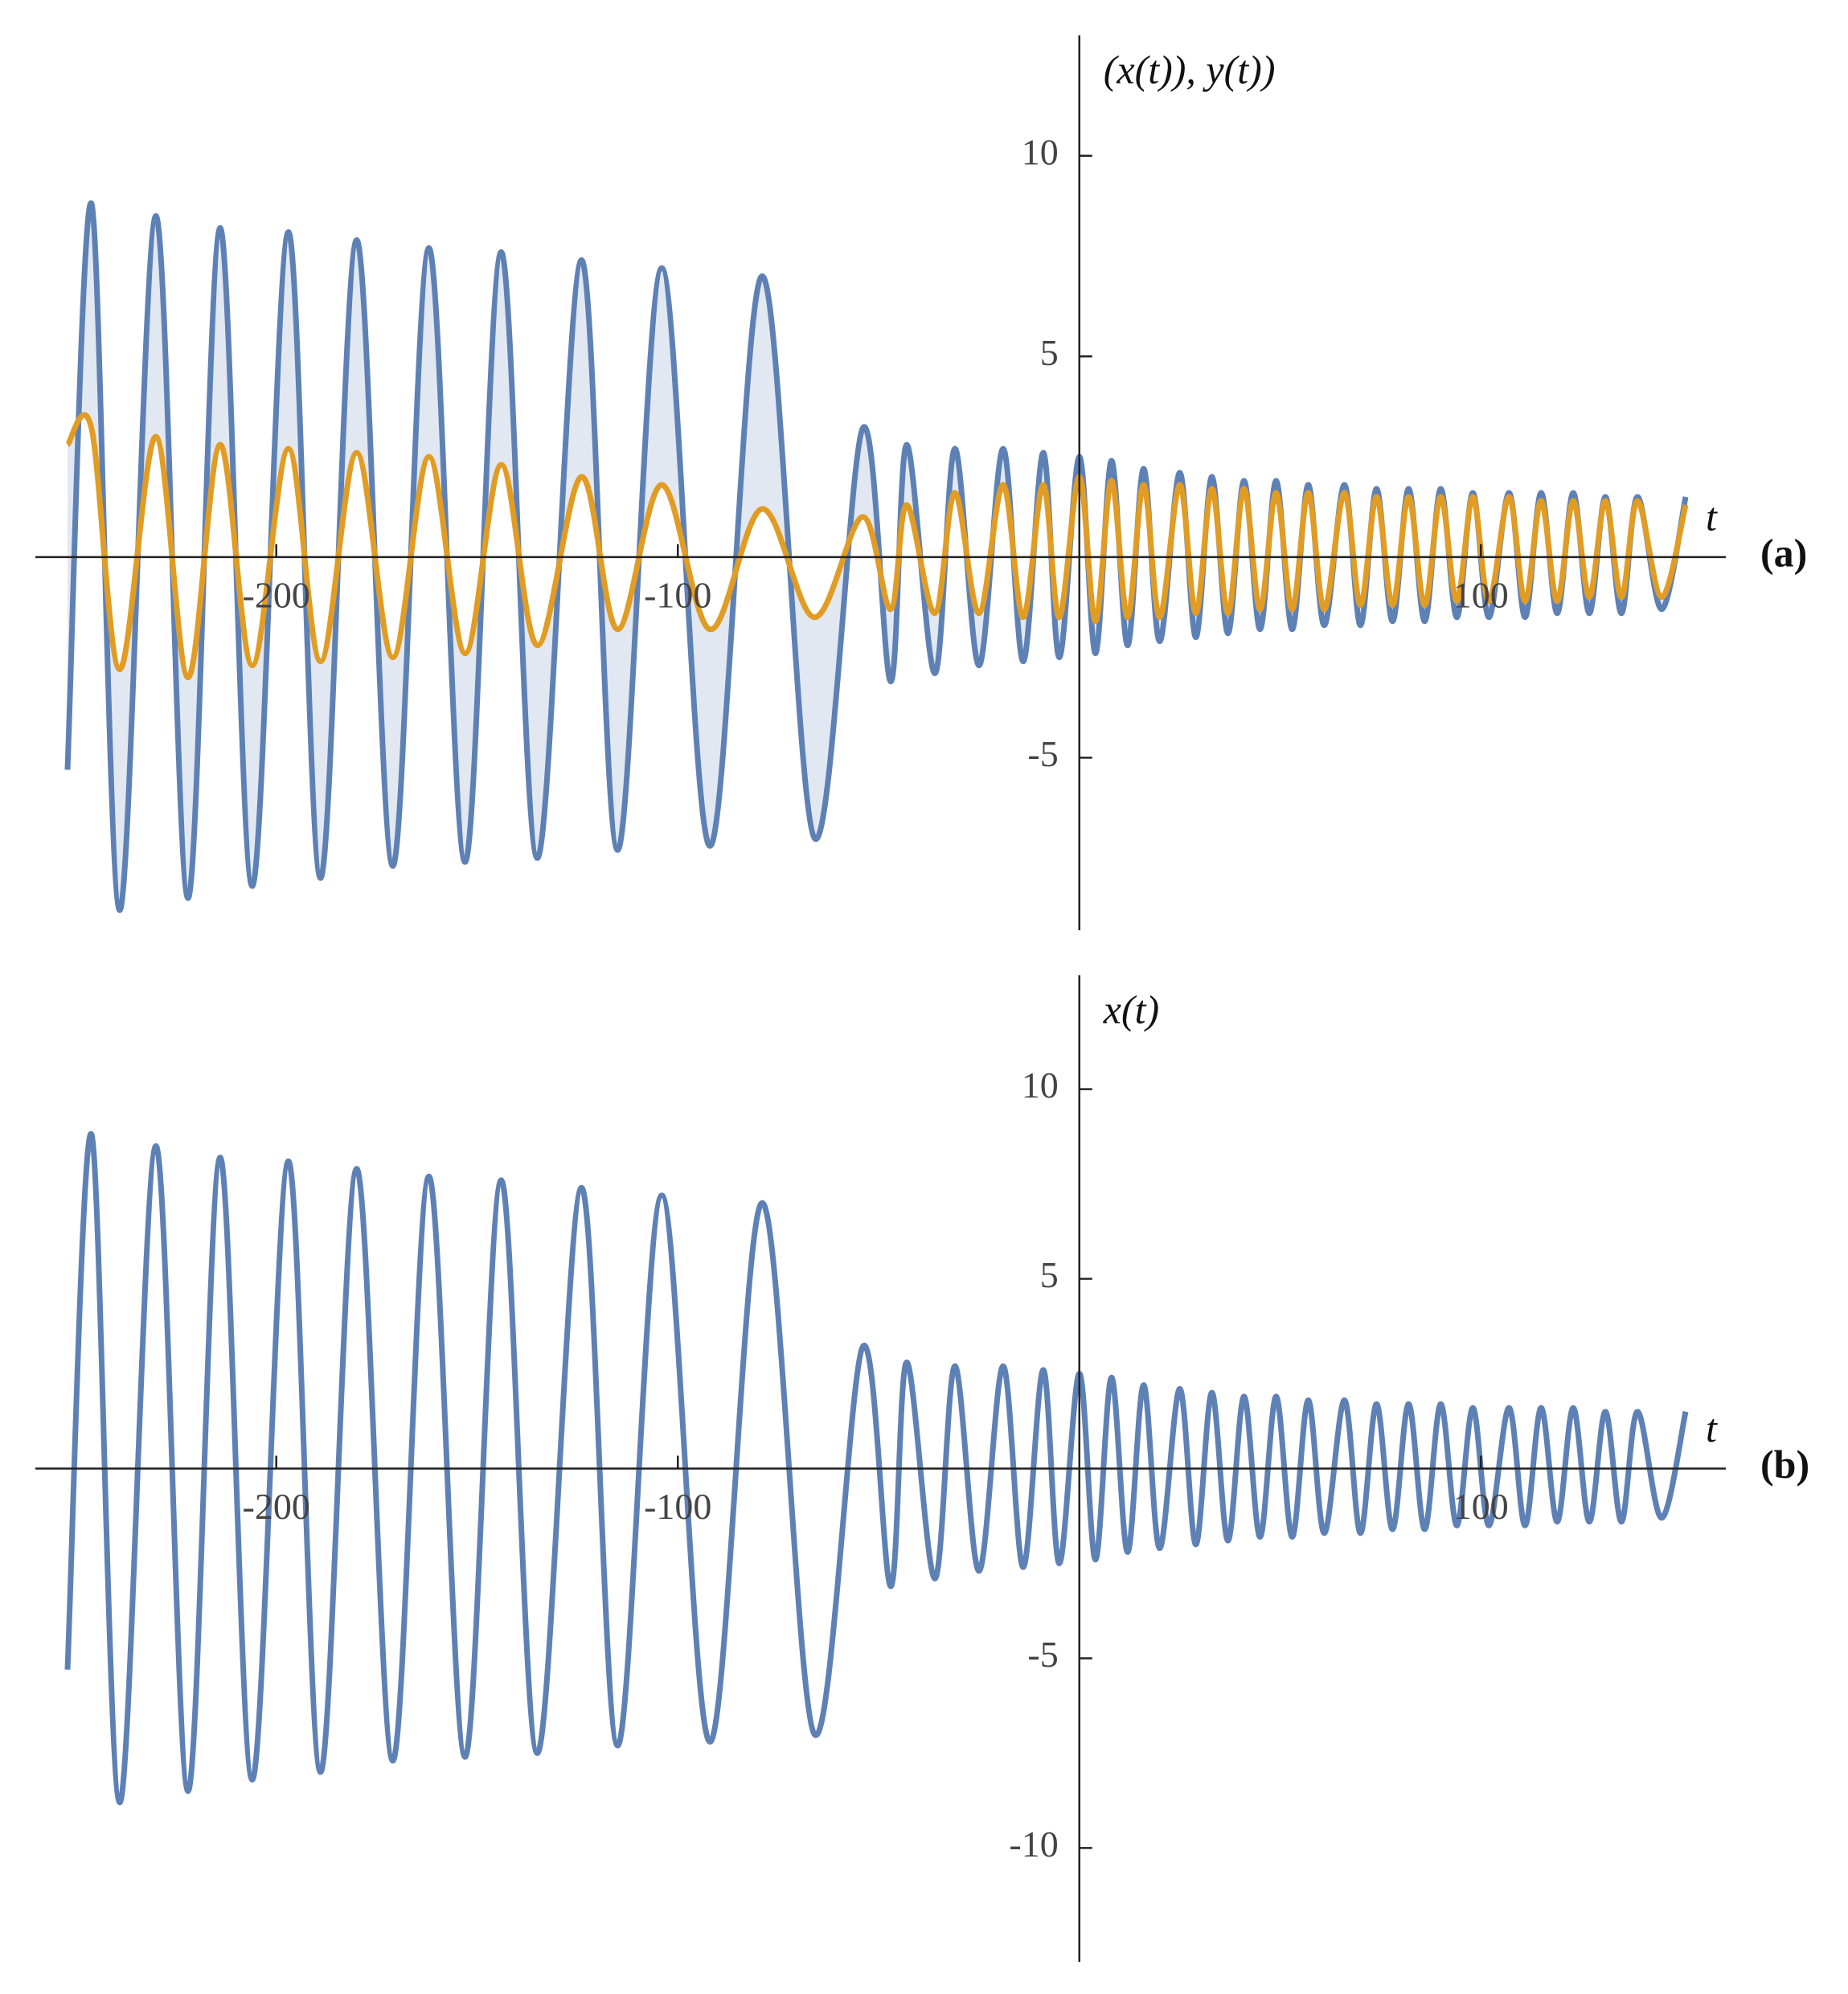  I want to click on series-line, so click(877, 546).